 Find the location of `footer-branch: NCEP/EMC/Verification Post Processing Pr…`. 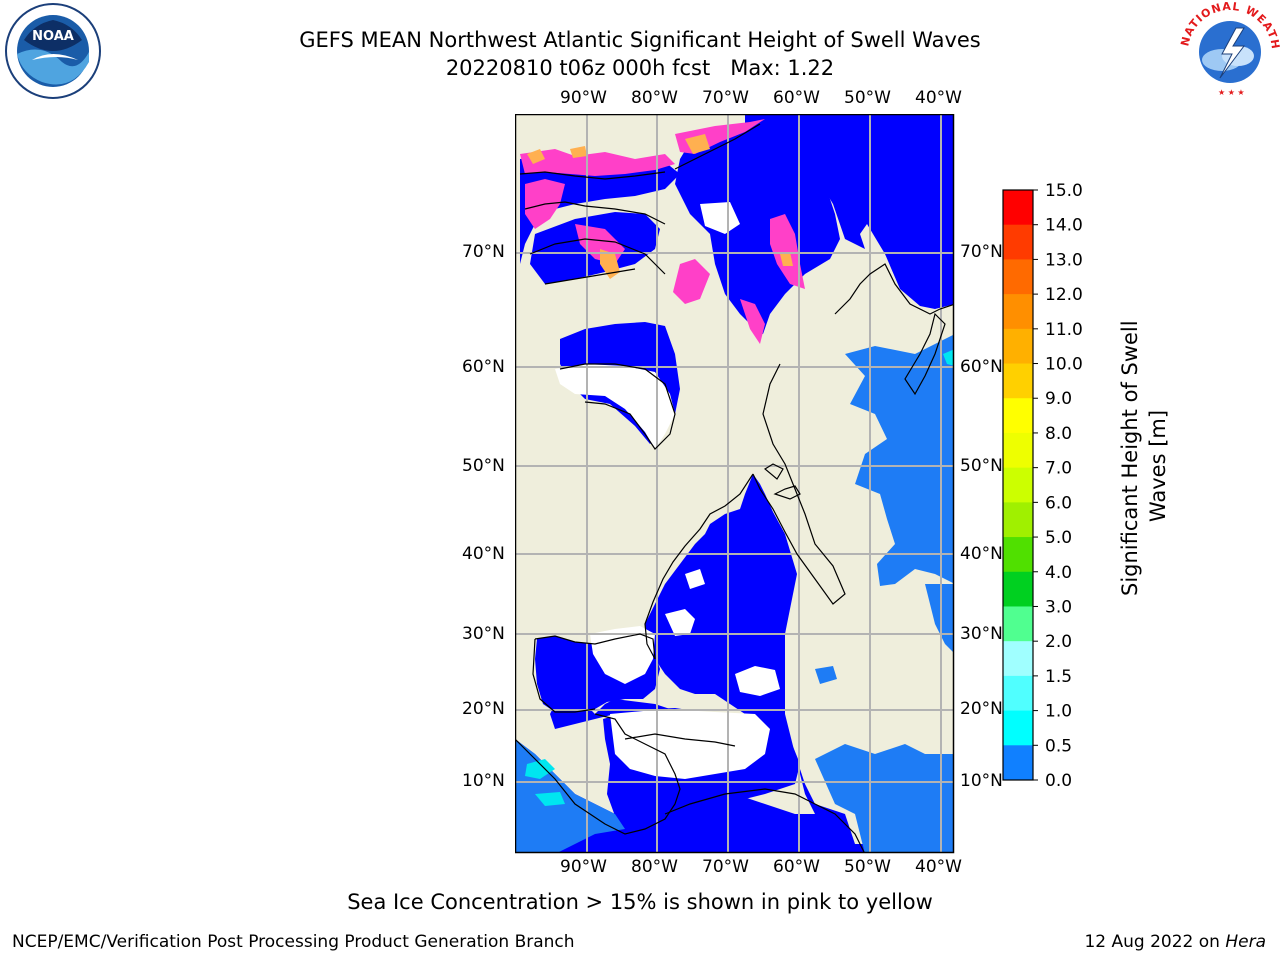

footer-branch: NCEP/EMC/Verification Post Processing Pr… is located at coordinates (293, 942).